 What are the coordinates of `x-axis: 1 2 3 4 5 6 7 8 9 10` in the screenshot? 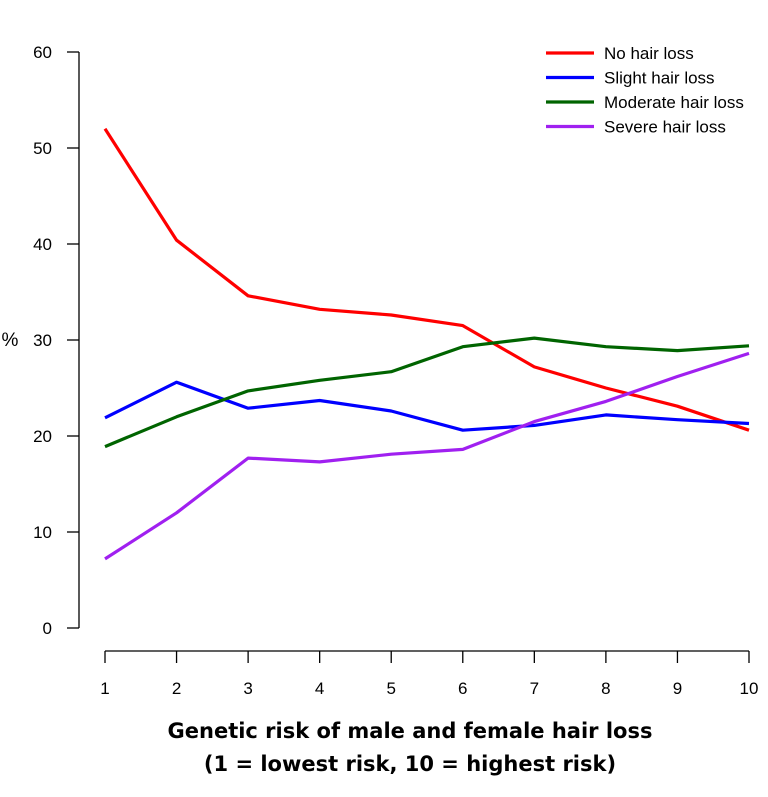 It's located at (429, 674).